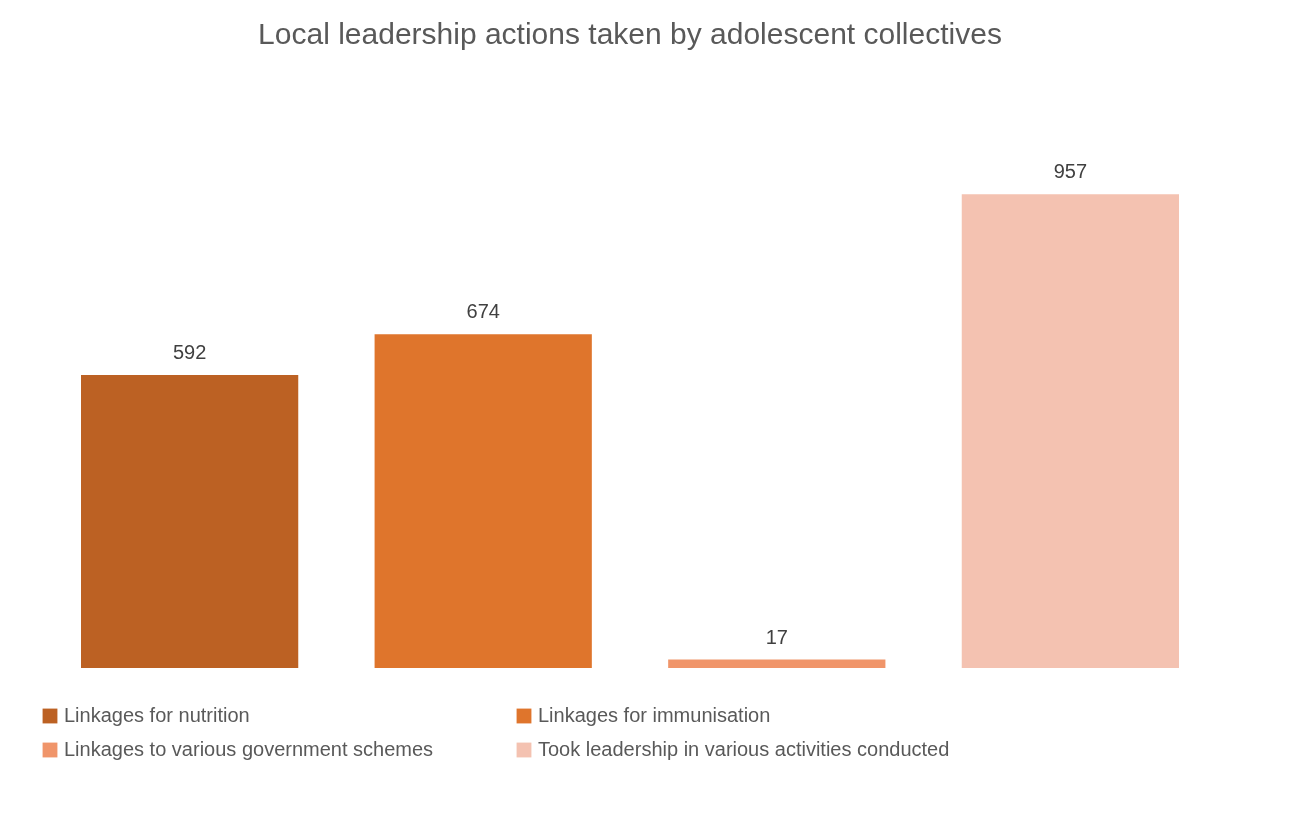 This screenshot has width=1303, height=814. What do you see at coordinates (483, 311) in the screenshot?
I see `data-label: 674` at bounding box center [483, 311].